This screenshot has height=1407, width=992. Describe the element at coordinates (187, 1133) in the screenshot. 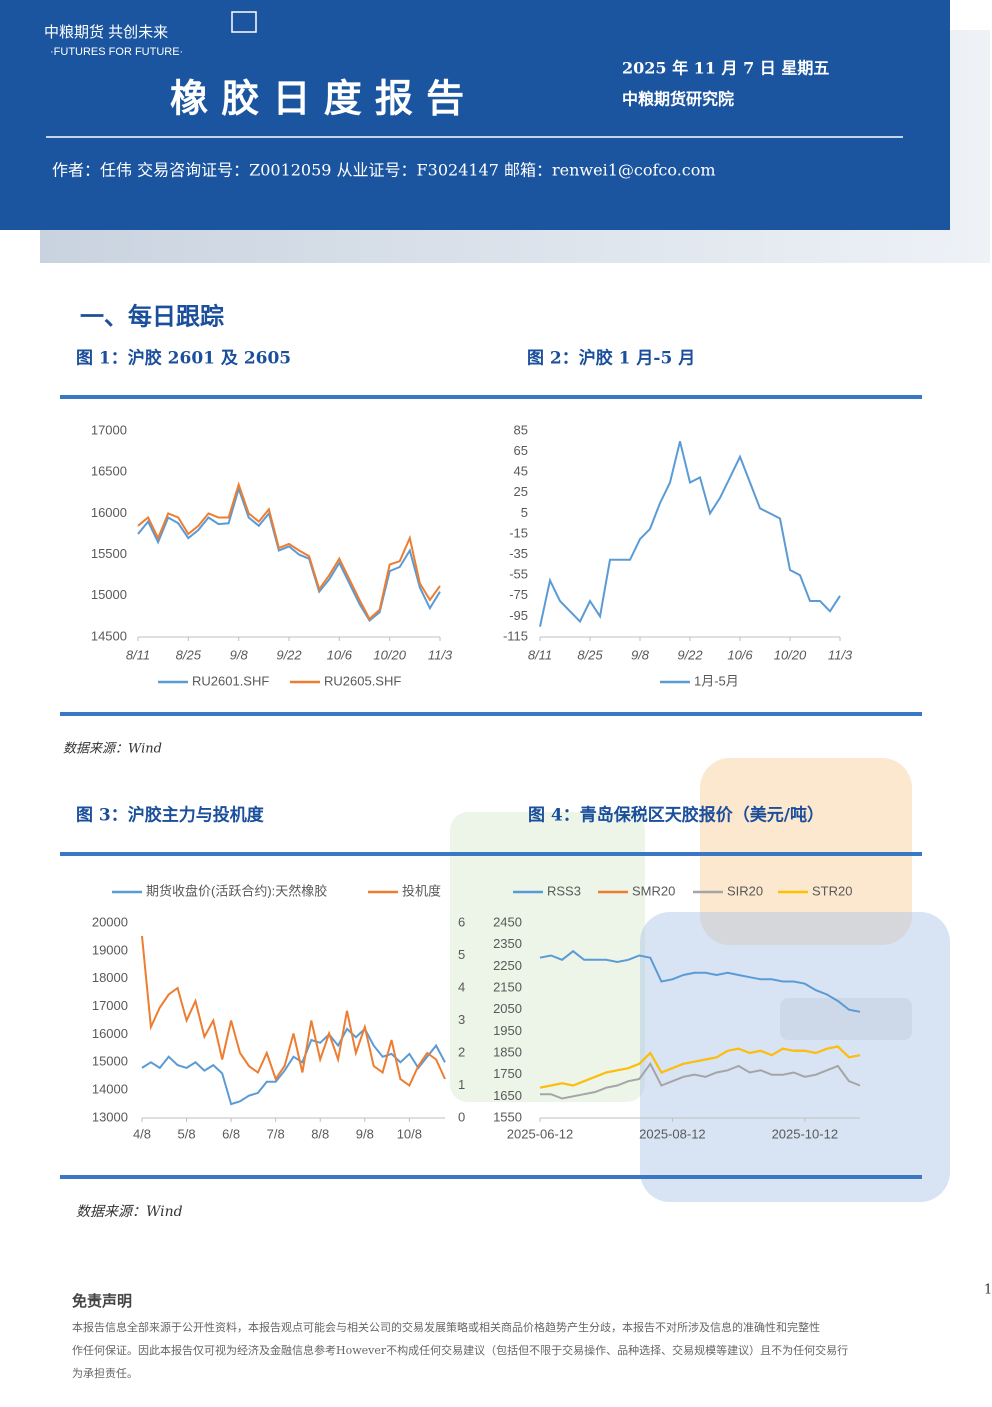

I see `x-tick-label: 5/8` at that location.